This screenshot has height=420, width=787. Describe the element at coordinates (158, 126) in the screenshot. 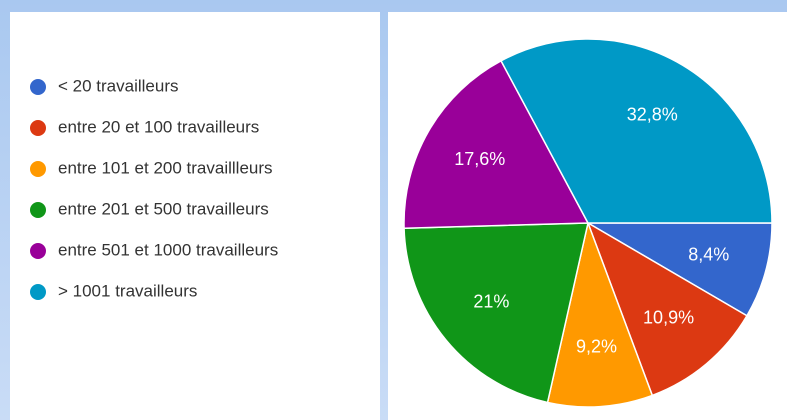

I see `legend-label: entre 20 et 100 travailleurs` at that location.